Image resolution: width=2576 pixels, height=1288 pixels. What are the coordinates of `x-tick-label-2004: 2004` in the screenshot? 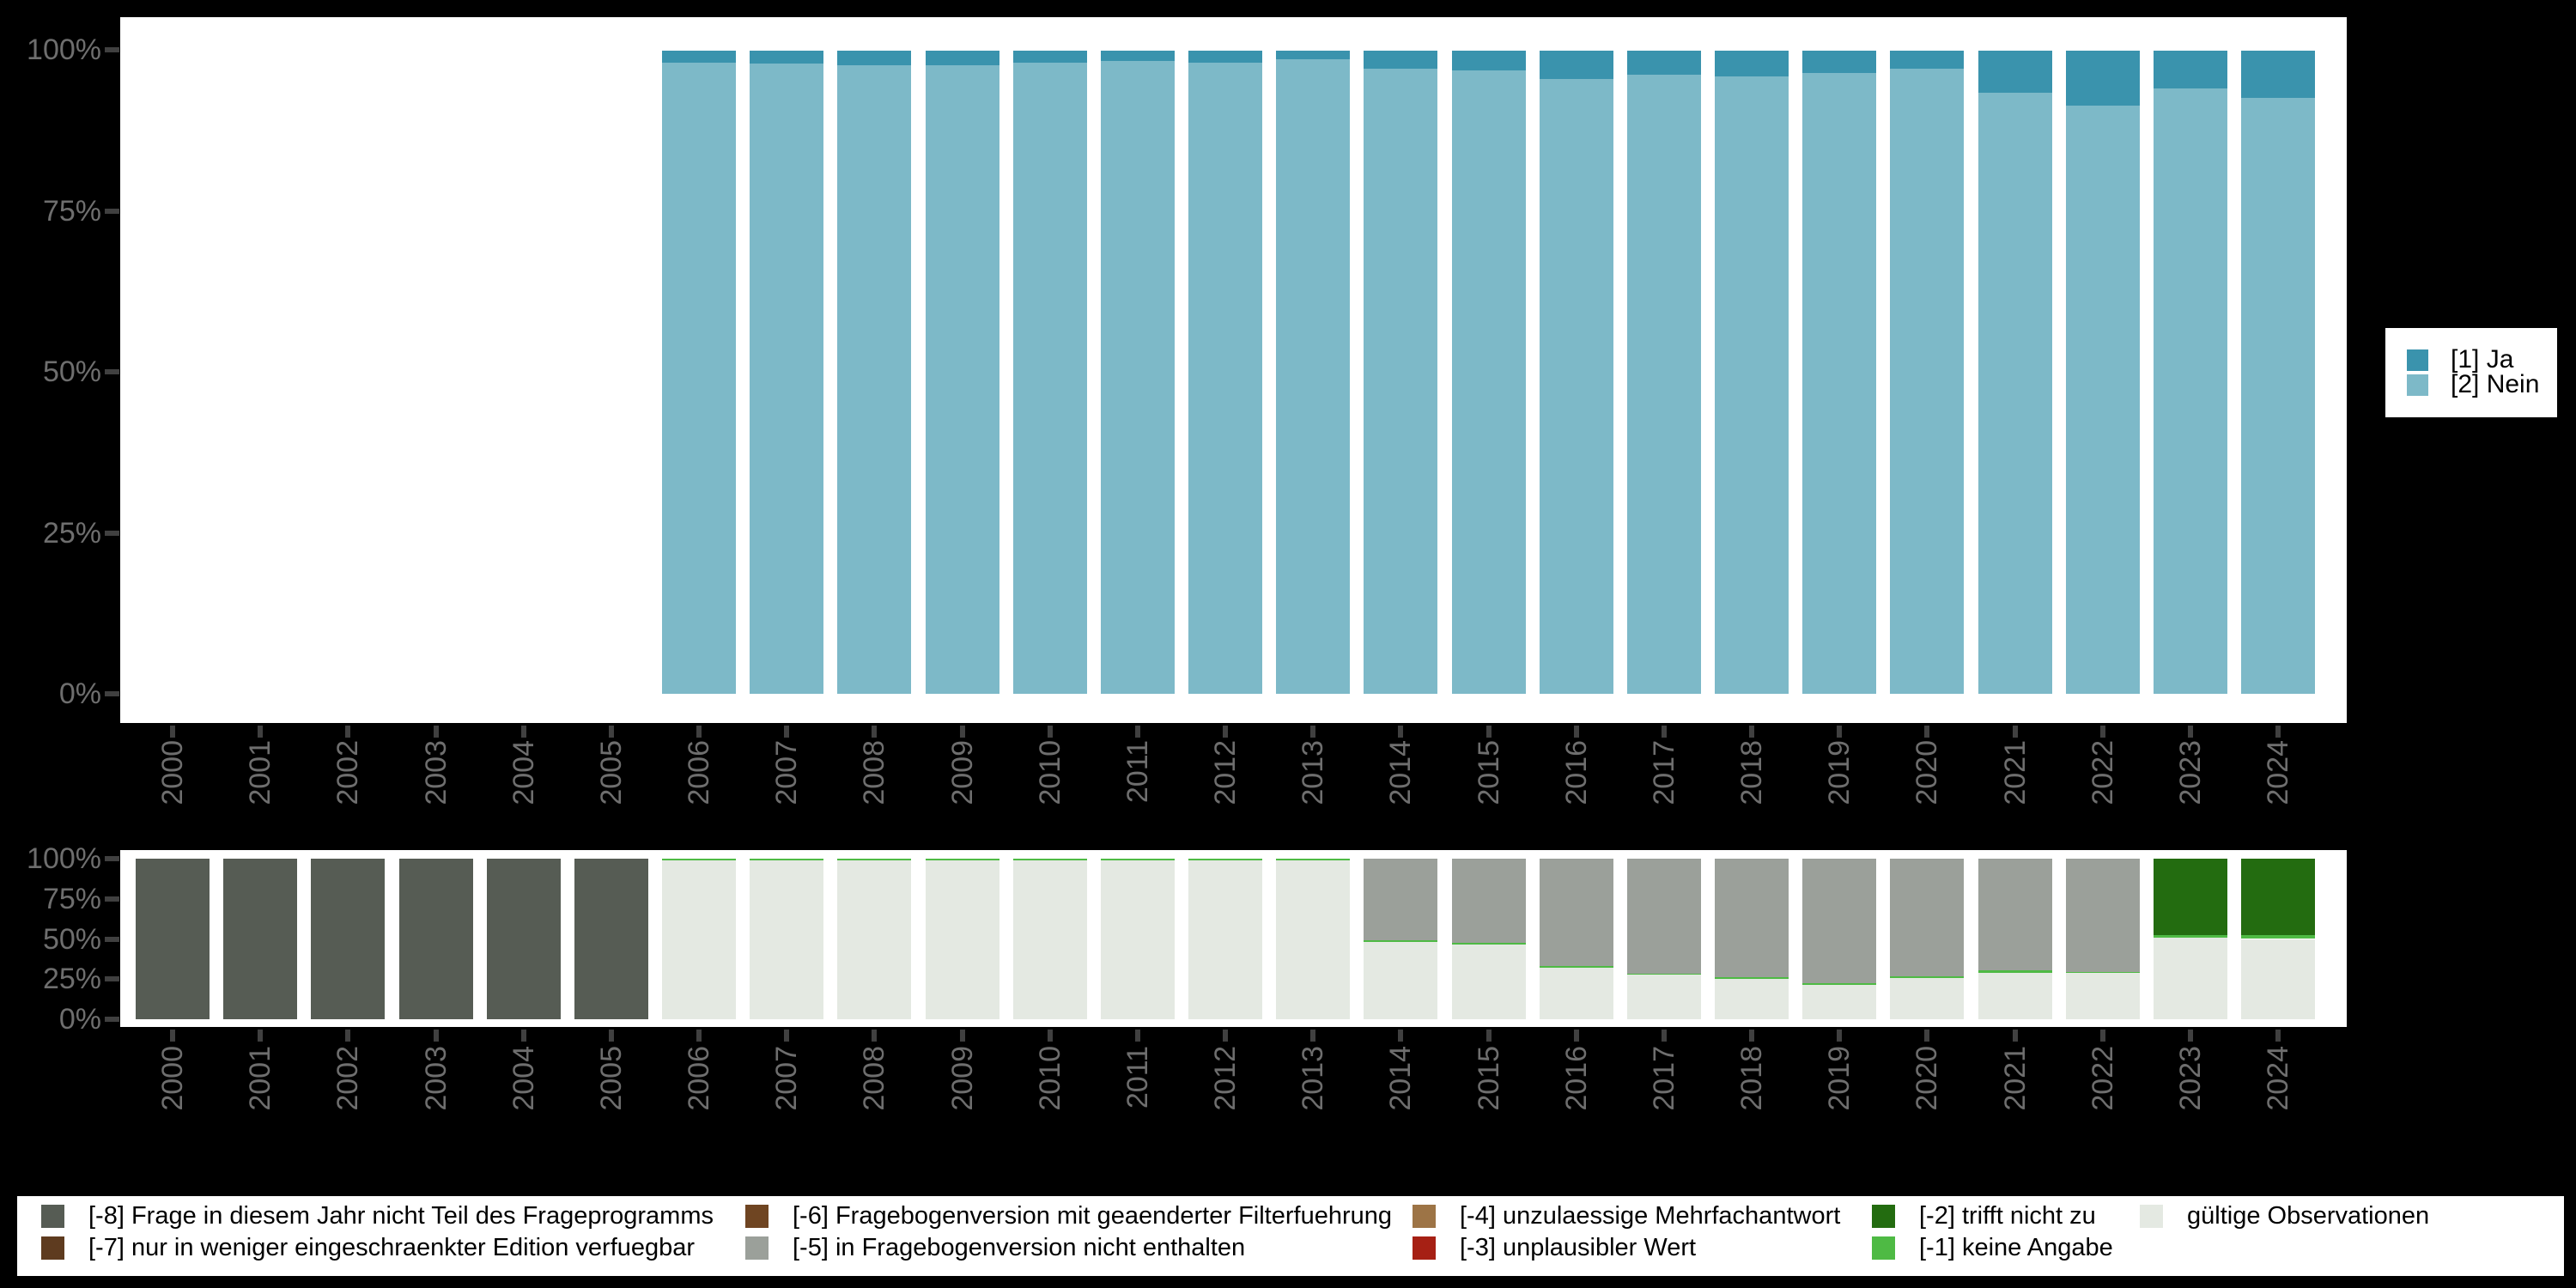 It's located at (523, 772).